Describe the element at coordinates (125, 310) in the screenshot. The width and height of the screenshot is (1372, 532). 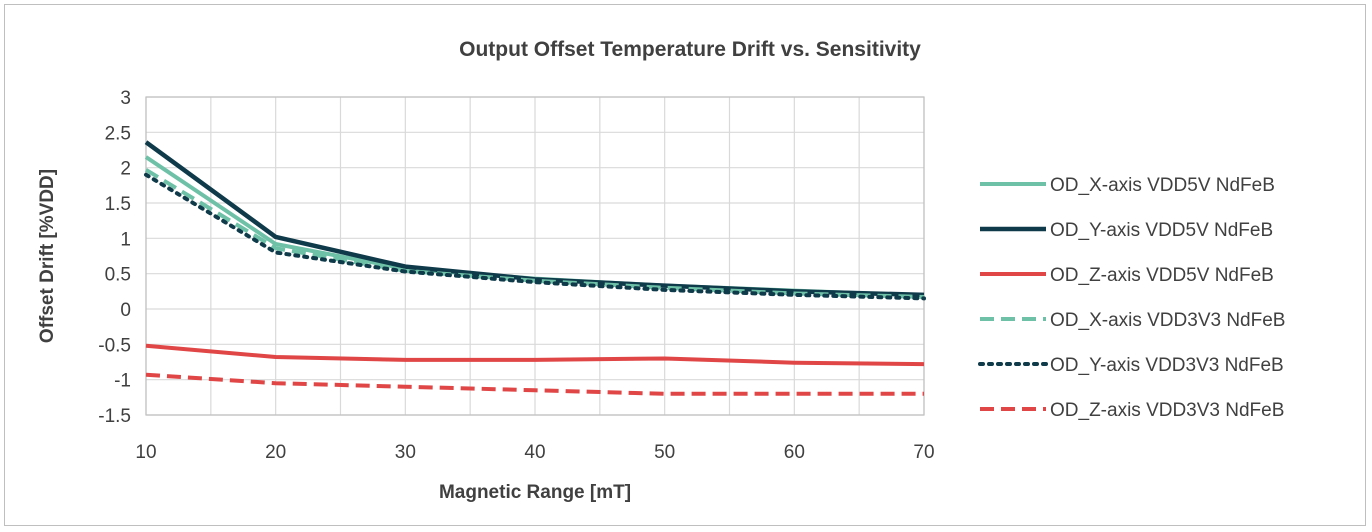
I see `y-tick-label: 0` at that location.